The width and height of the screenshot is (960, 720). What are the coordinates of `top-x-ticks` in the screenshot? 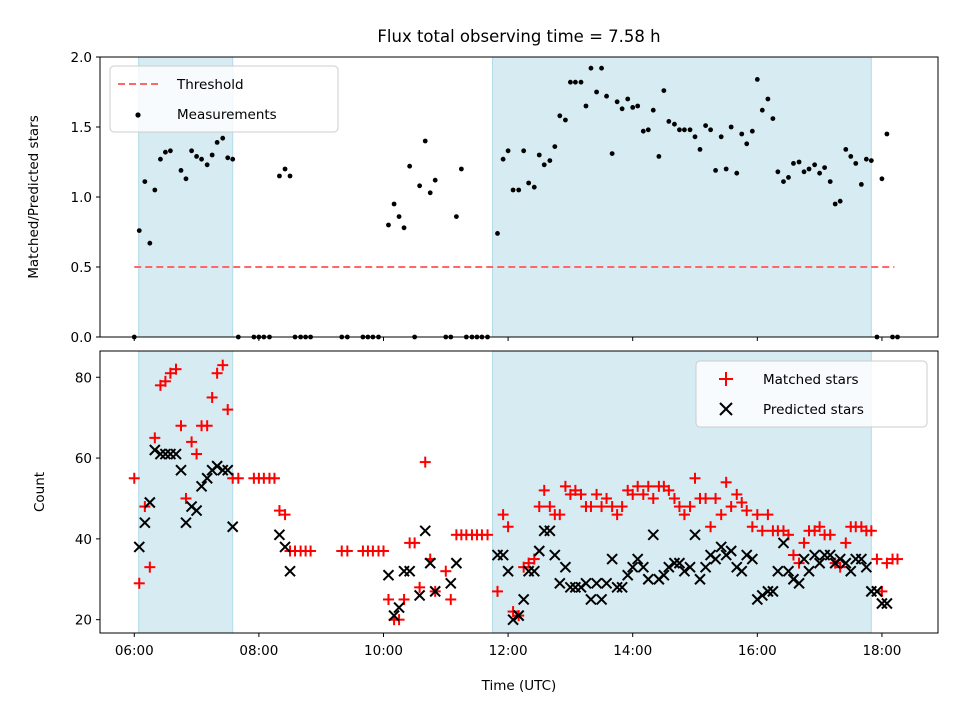 It's located at (508, 339).